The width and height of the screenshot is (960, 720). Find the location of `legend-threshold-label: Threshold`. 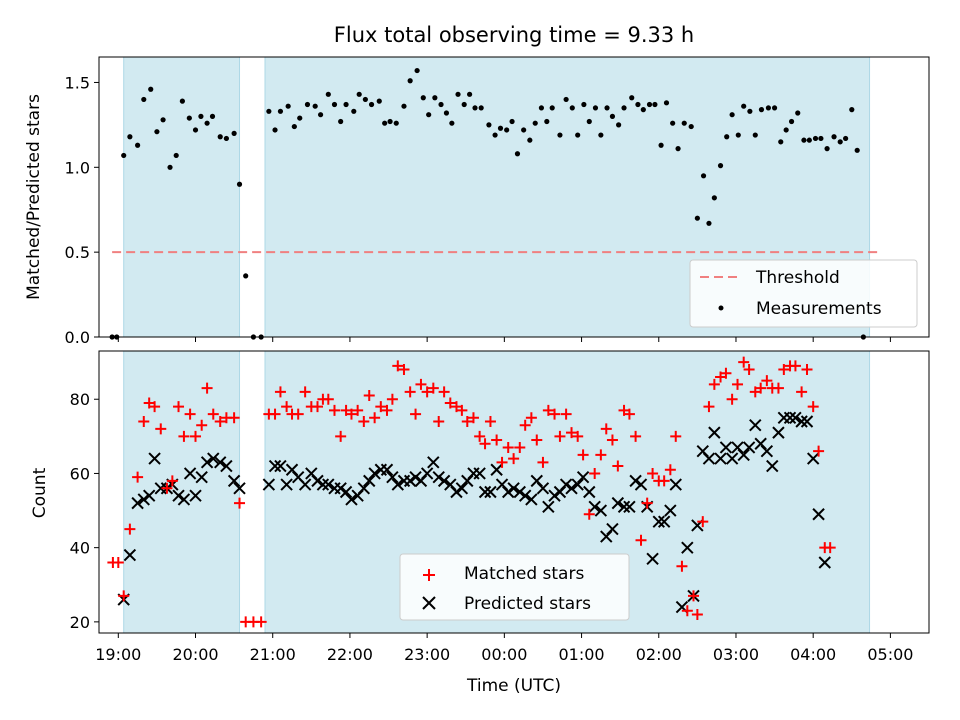

legend-threshold-label: Threshold is located at coordinates (797, 278).